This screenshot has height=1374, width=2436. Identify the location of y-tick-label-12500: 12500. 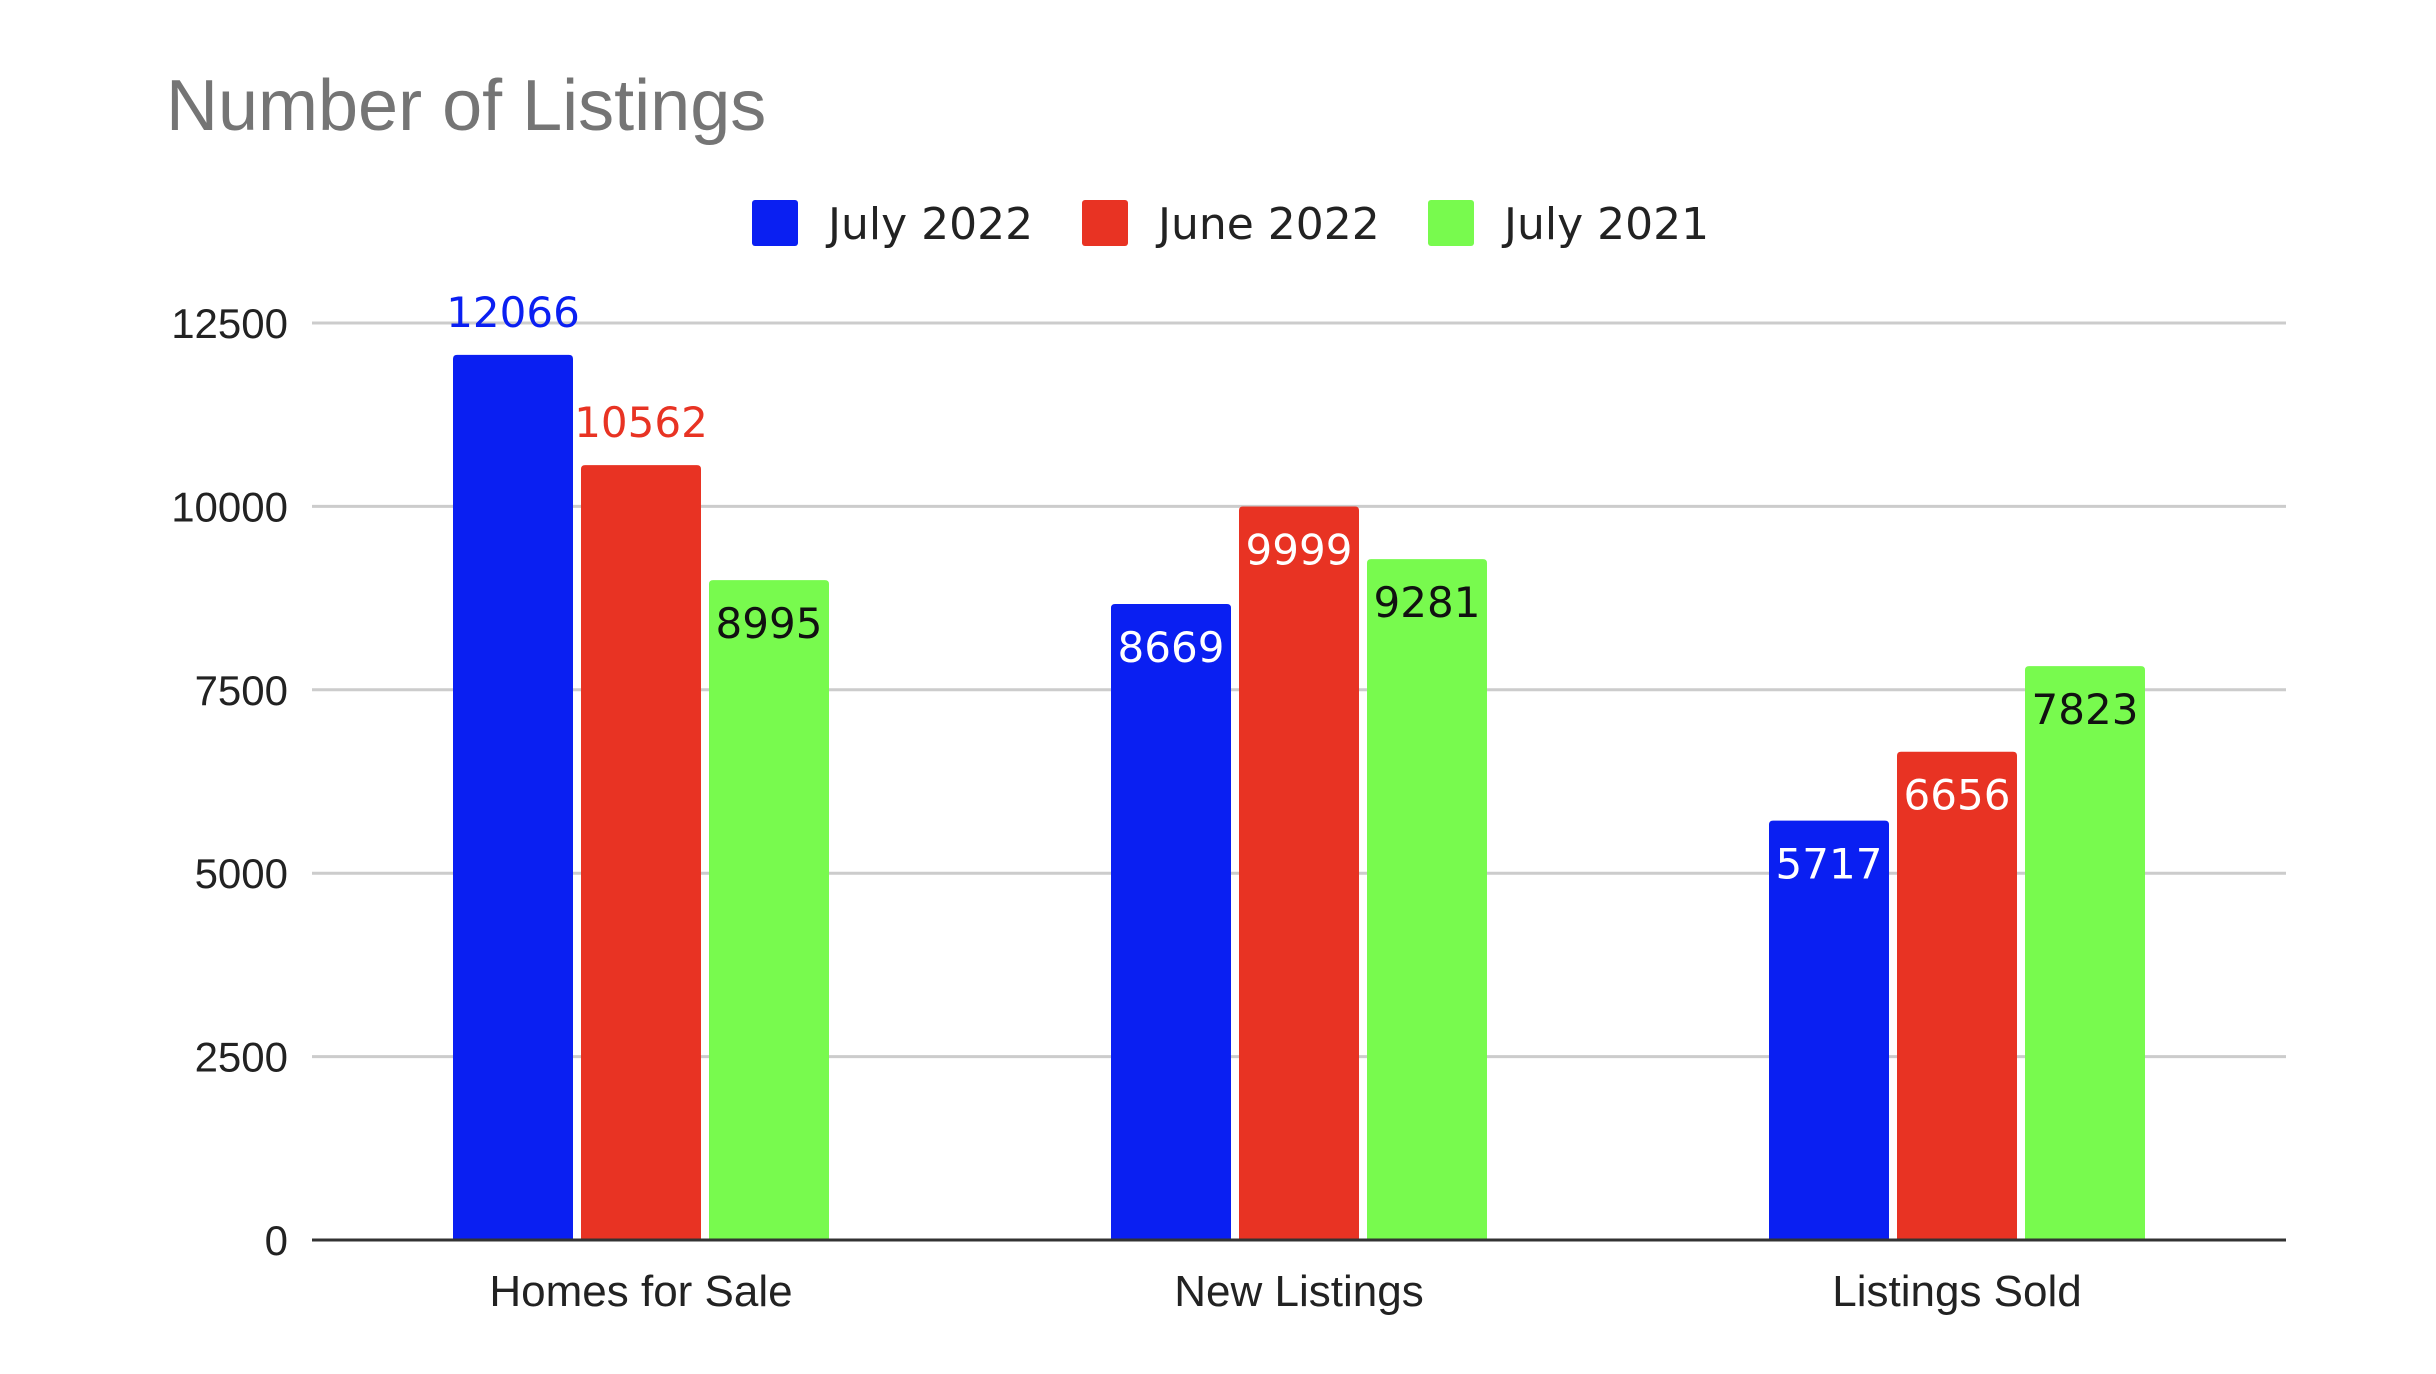
(229, 323).